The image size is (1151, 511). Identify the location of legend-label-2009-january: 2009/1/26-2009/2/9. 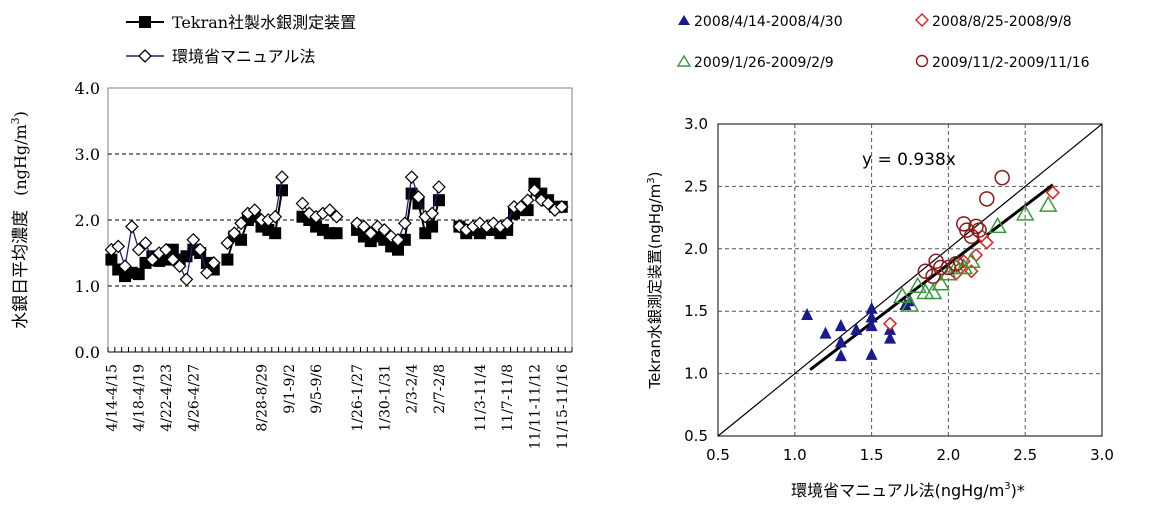
(764, 63).